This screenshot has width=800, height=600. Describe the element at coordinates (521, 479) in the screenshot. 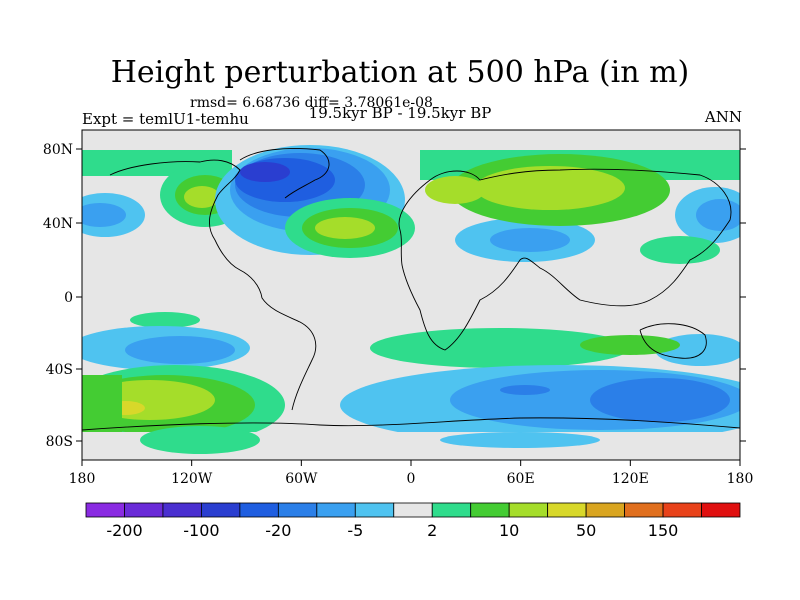

I see `lon-tick-label: 60E` at that location.